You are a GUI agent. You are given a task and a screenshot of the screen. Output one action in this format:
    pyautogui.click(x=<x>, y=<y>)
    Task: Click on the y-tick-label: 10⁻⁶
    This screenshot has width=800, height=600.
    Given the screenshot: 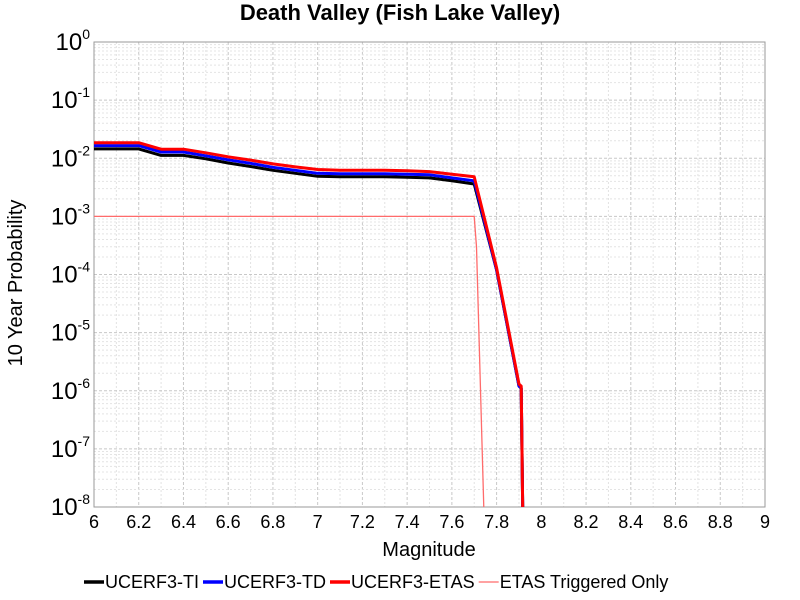 What is the action you would take?
    pyautogui.click(x=70, y=390)
    